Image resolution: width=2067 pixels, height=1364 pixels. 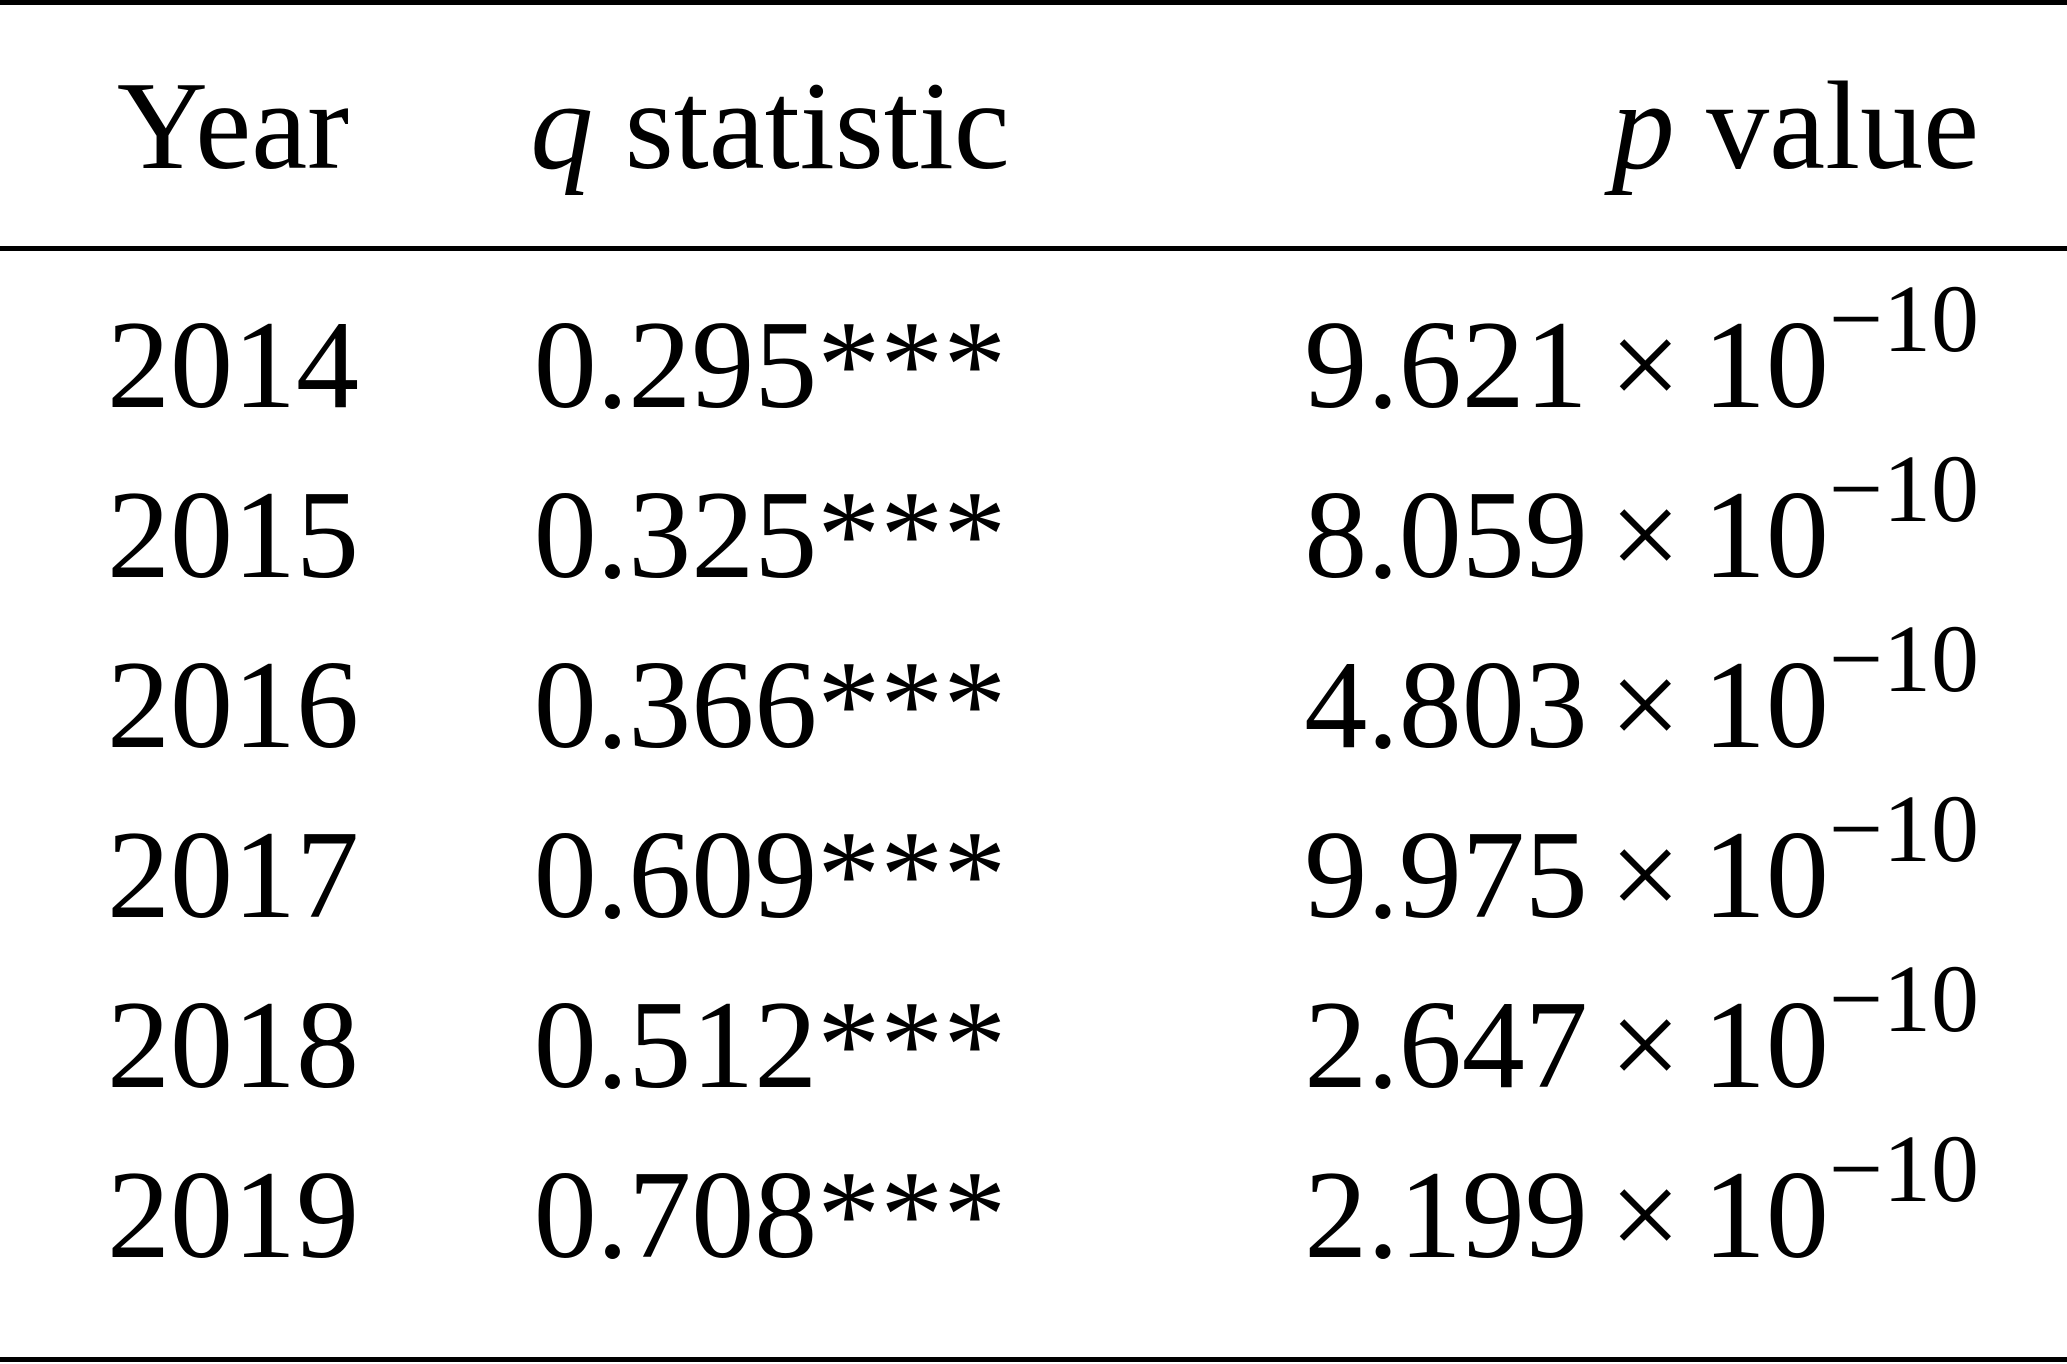 I want to click on p-mantissa: 9.621, so click(x=1446, y=365).